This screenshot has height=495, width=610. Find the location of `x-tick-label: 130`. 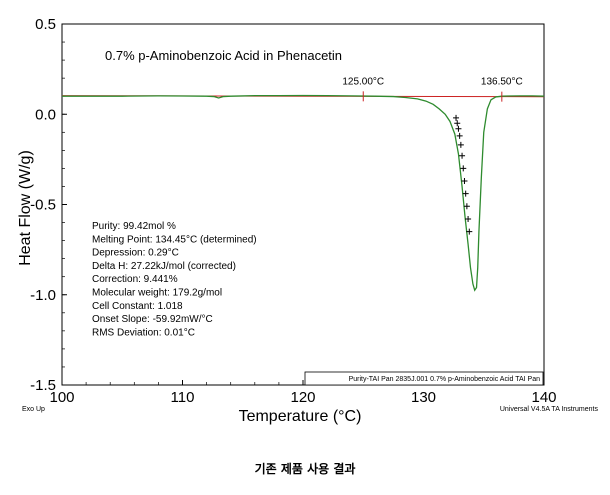

x-tick-label: 130 is located at coordinates (423, 397).